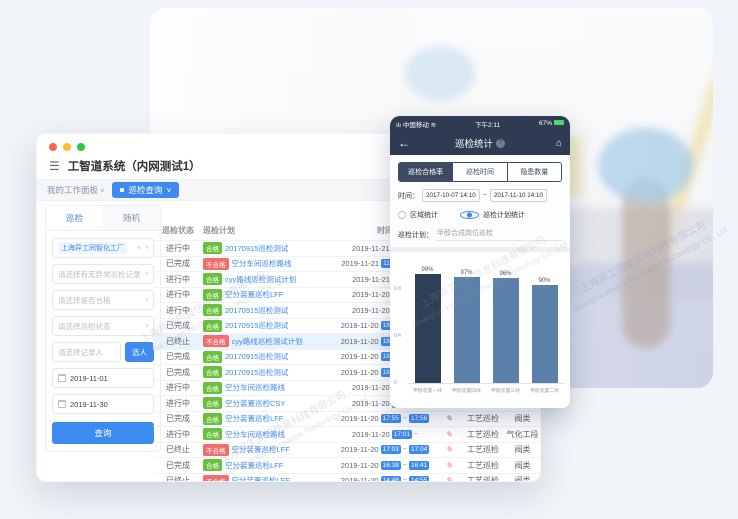 This screenshot has height=519, width=738. What do you see at coordinates (255, 403) in the screenshot?
I see `plan-link: 空分装置巡检CSY` at bounding box center [255, 403].